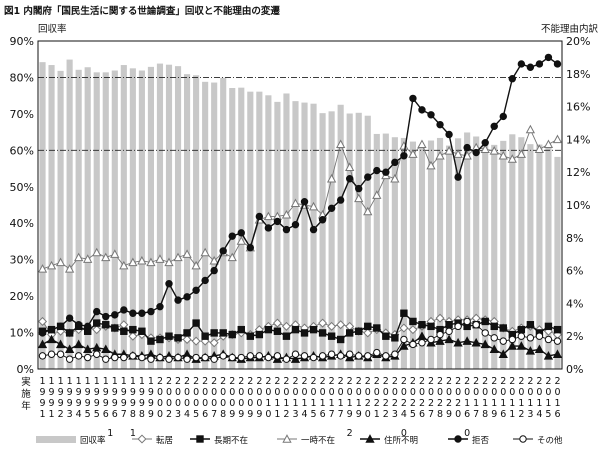 The width and height of the screenshot is (608, 459). What do you see at coordinates (42, 333) in the screenshot?
I see `point-拒否-0` at bounding box center [42, 333].